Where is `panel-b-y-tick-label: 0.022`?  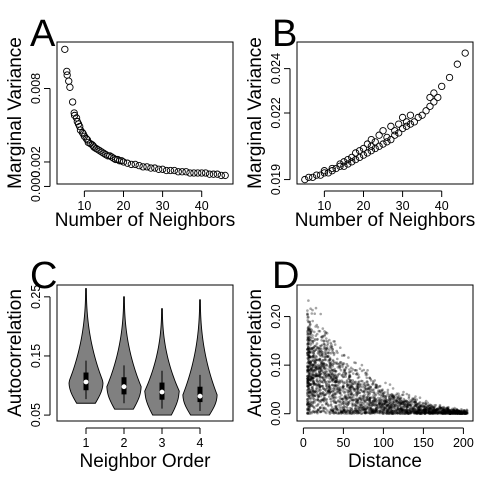 panel-b-y-tick-label: 0.022 is located at coordinates (276, 112).